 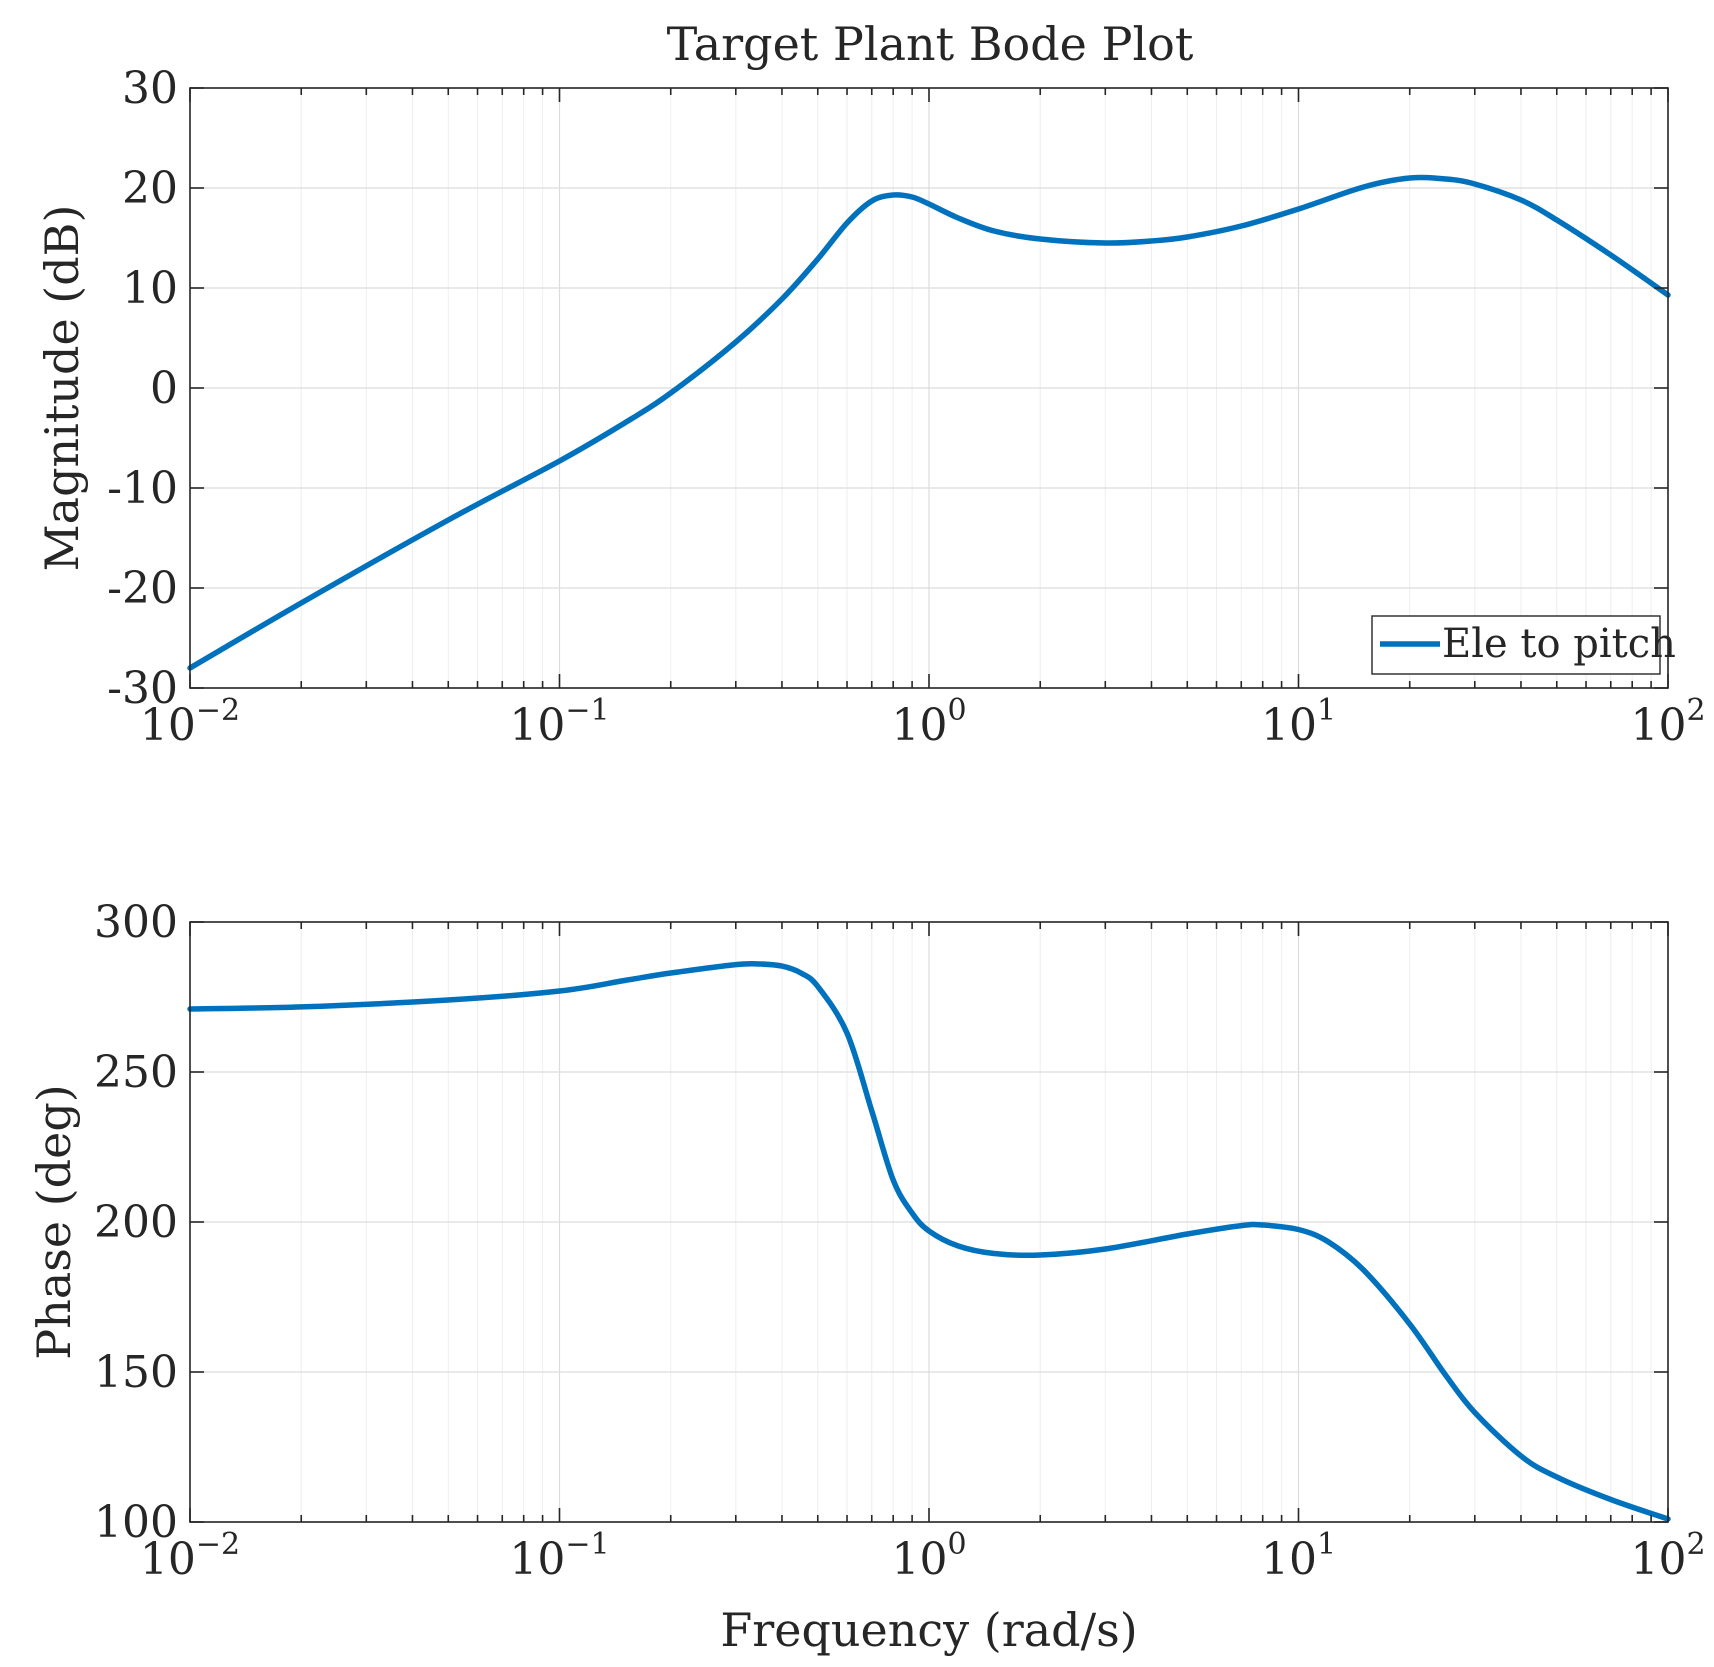 What do you see at coordinates (62, 388) in the screenshot?
I see `magnitude-y-axis-label: Magnitude (dB)` at bounding box center [62, 388].